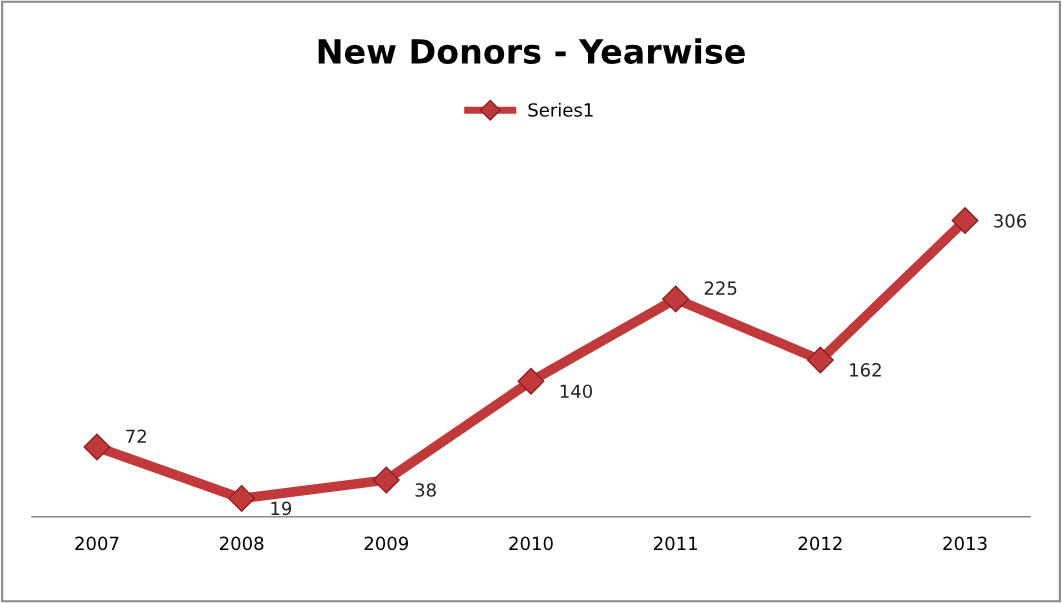 The width and height of the screenshot is (1062, 603). Describe the element at coordinates (386, 543) in the screenshot. I see `x-tick-label: 2009` at that location.